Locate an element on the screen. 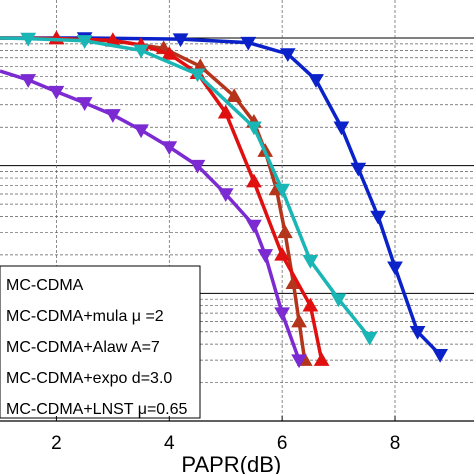 This screenshot has width=474, height=474. x-tick-label: 6 is located at coordinates (282, 443).